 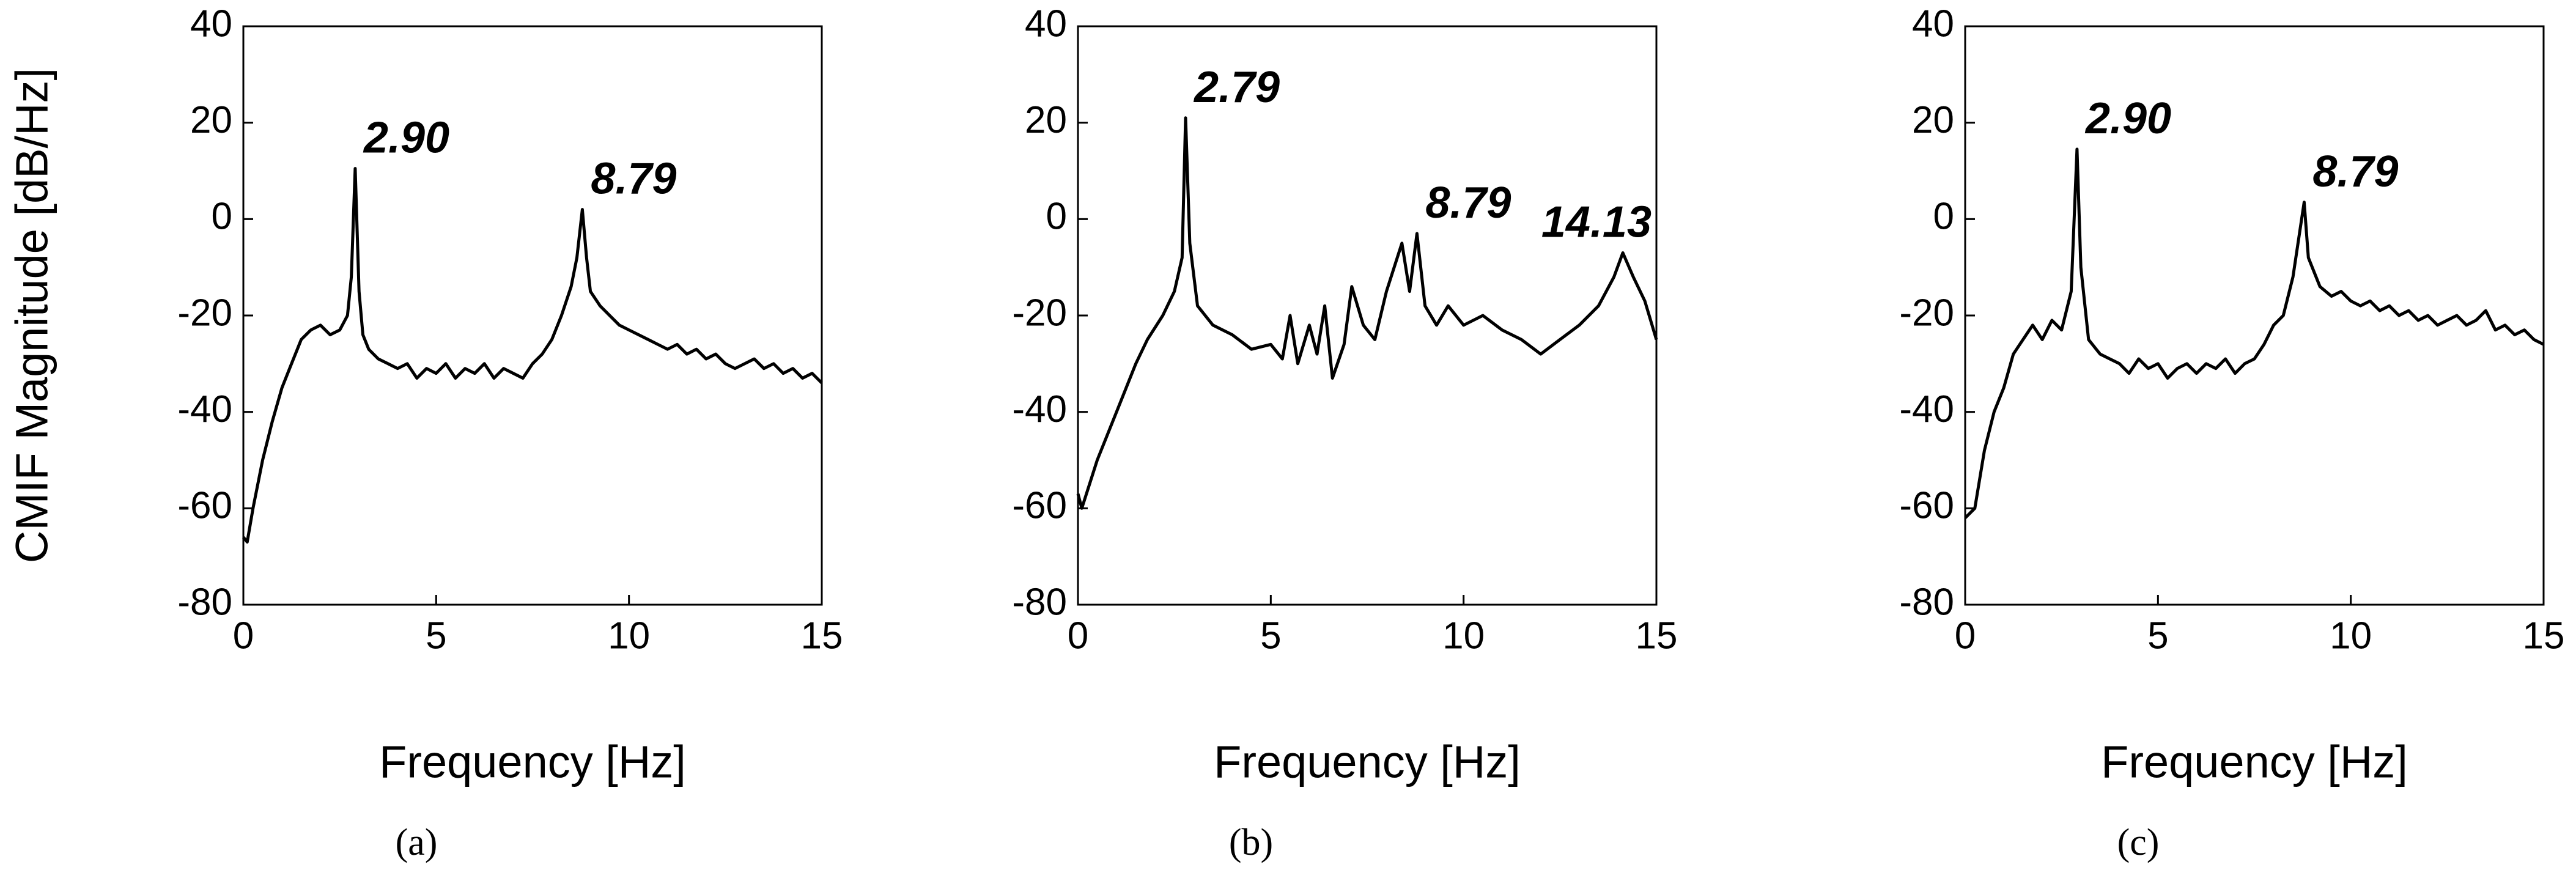 What do you see at coordinates (417, 842) in the screenshot?
I see `subplot-label: (a)` at bounding box center [417, 842].